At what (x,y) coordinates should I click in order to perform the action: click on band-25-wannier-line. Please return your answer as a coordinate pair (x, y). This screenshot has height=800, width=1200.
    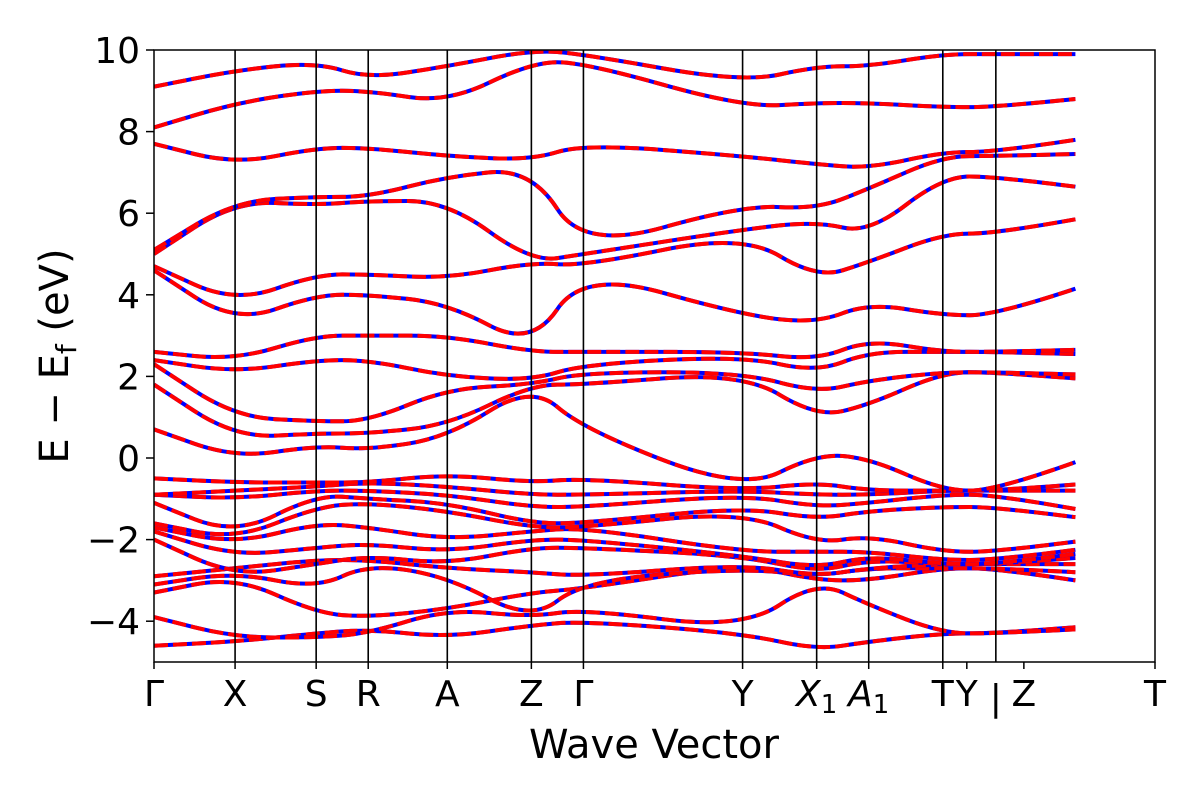
    Looking at the image, I should click on (615, 69).